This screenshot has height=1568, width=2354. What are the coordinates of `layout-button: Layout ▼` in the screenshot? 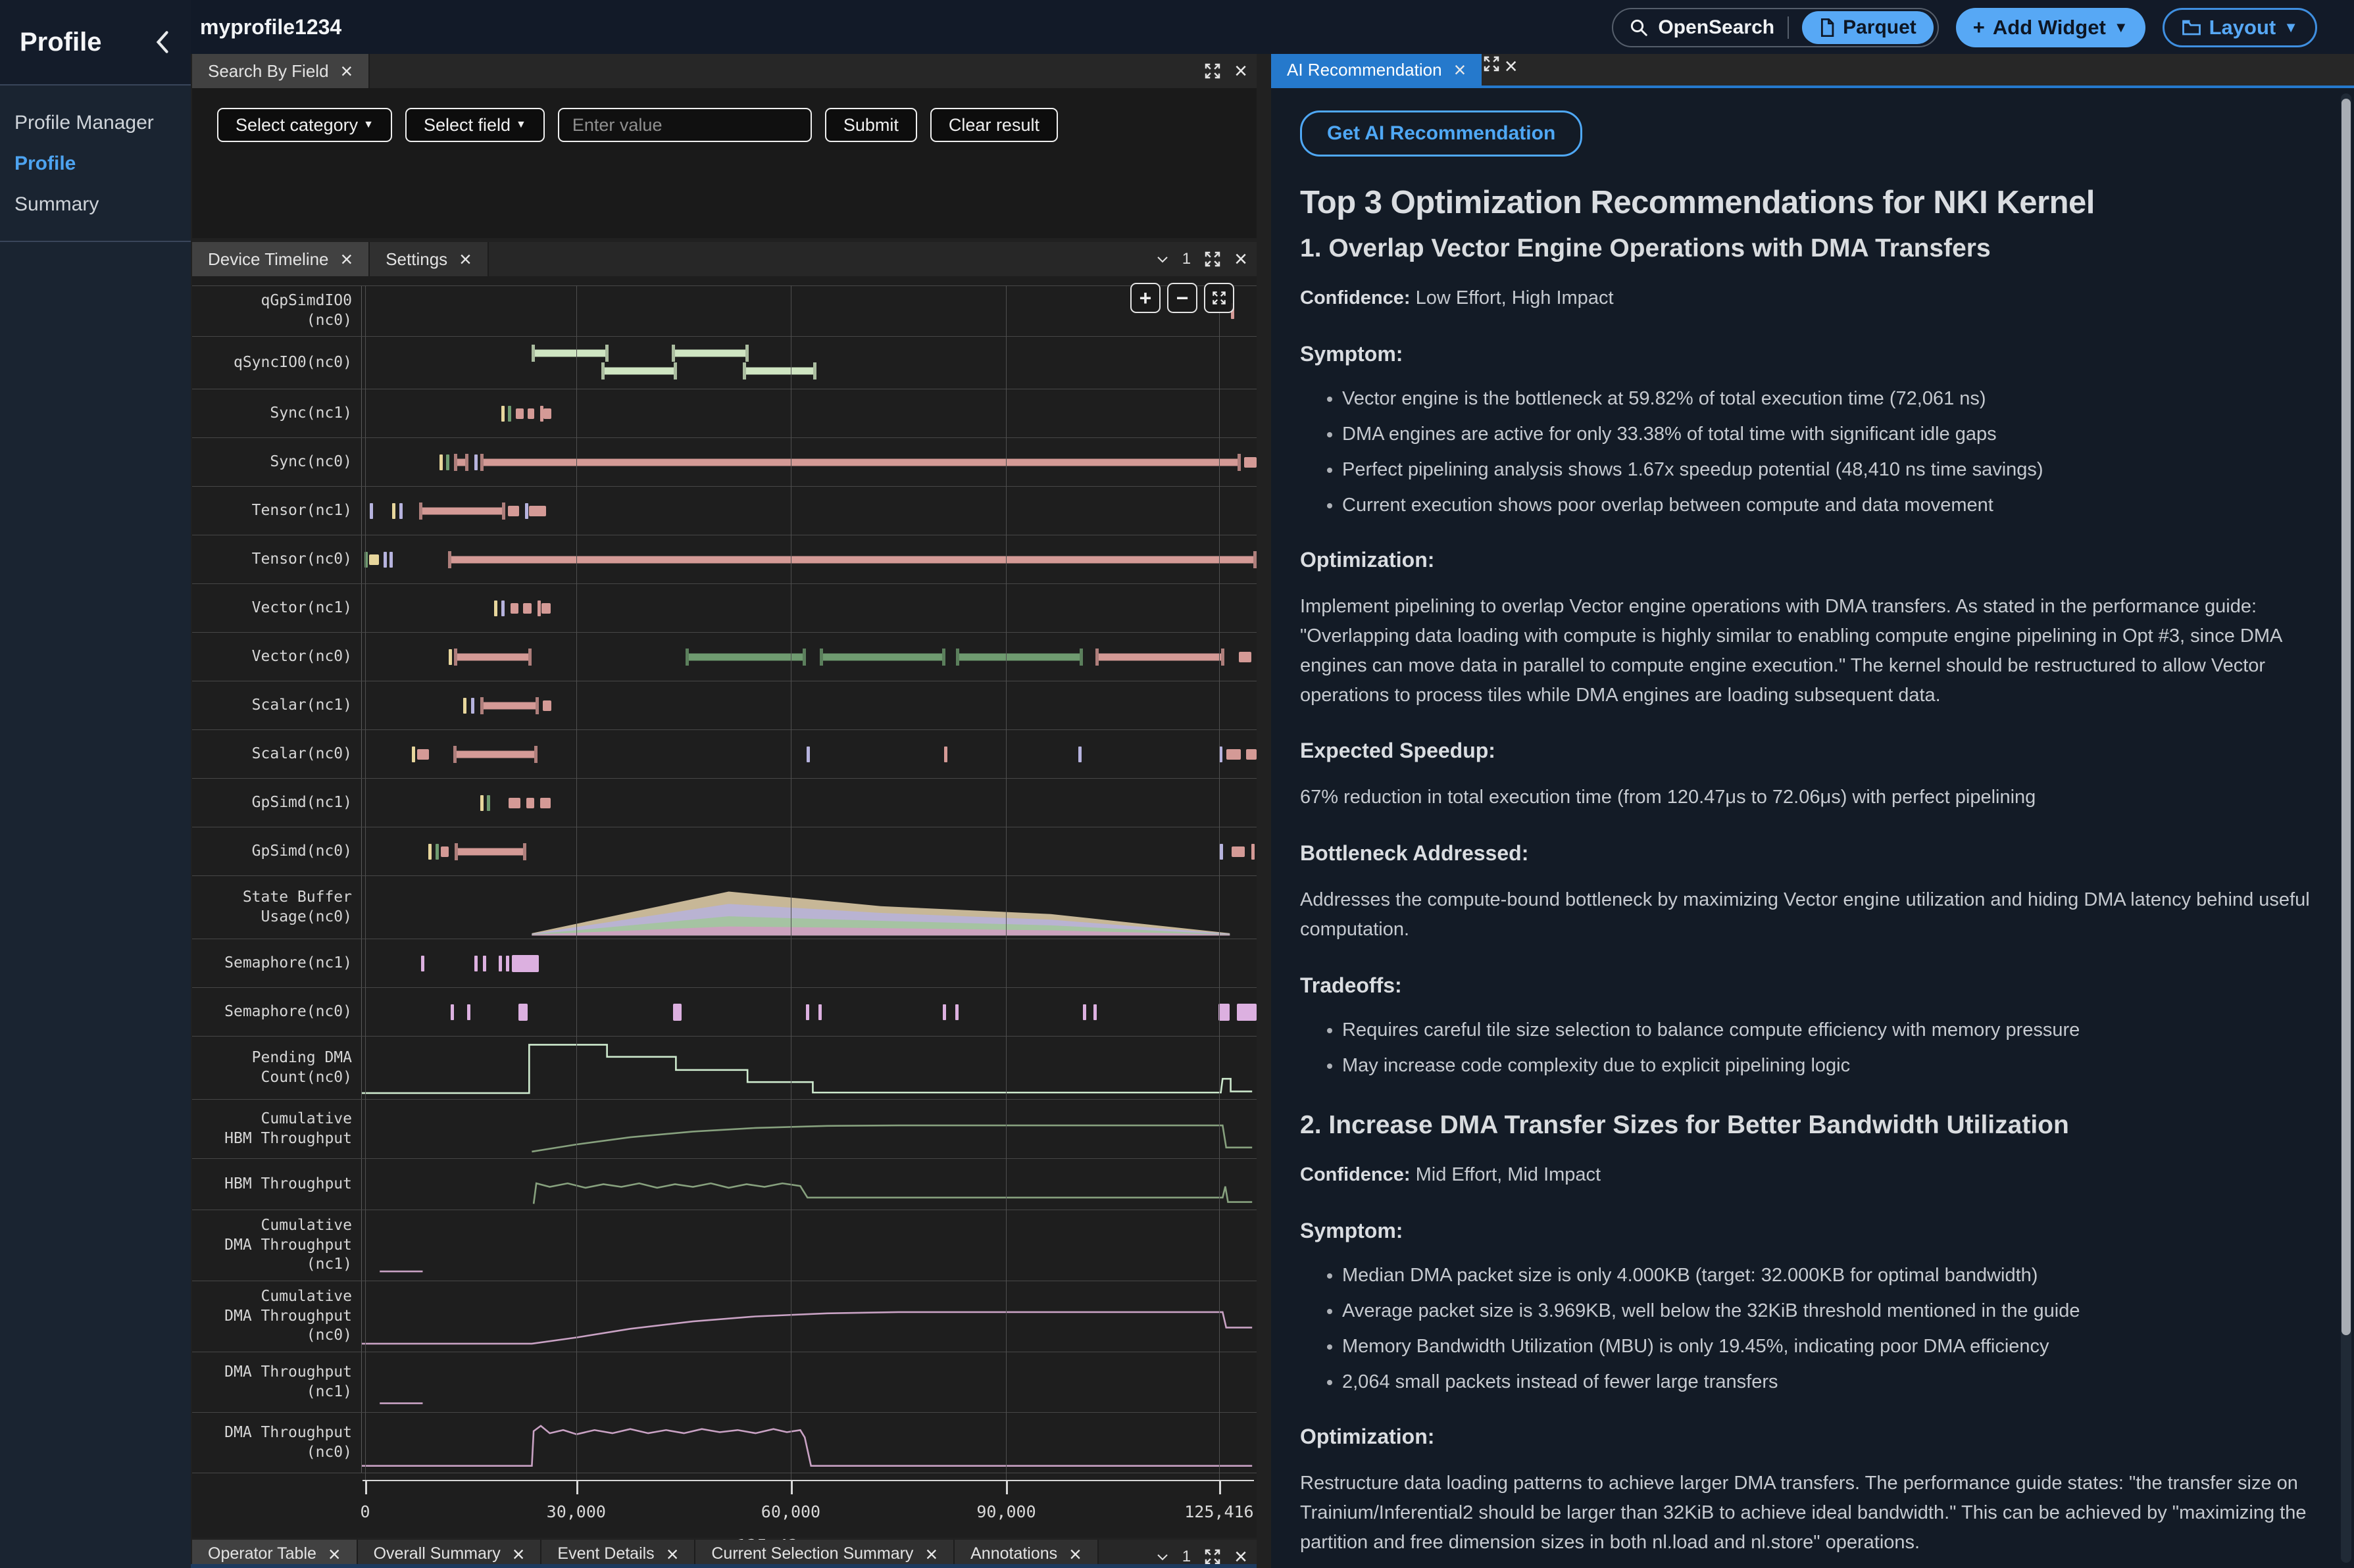 It's located at (2239, 28).